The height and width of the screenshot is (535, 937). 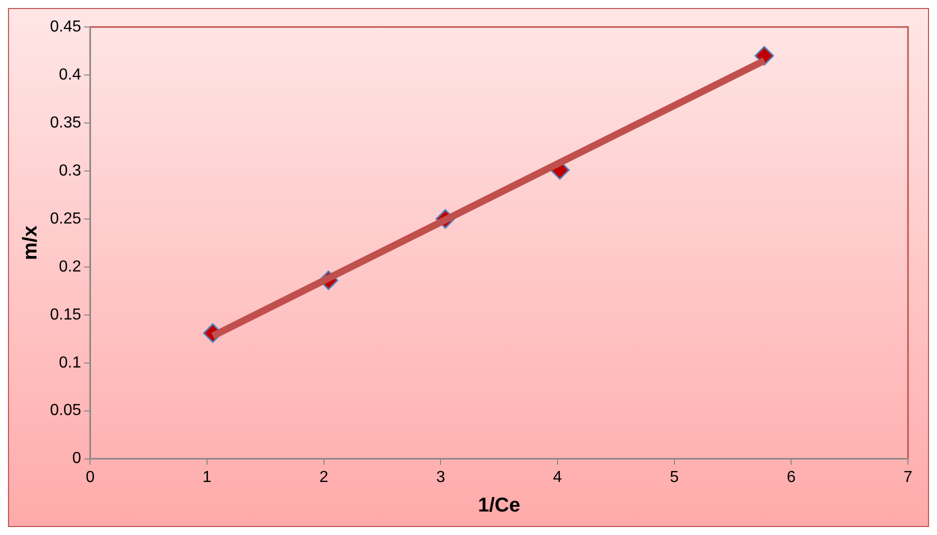 I want to click on y-tick-label: 0.3, so click(x=70, y=171).